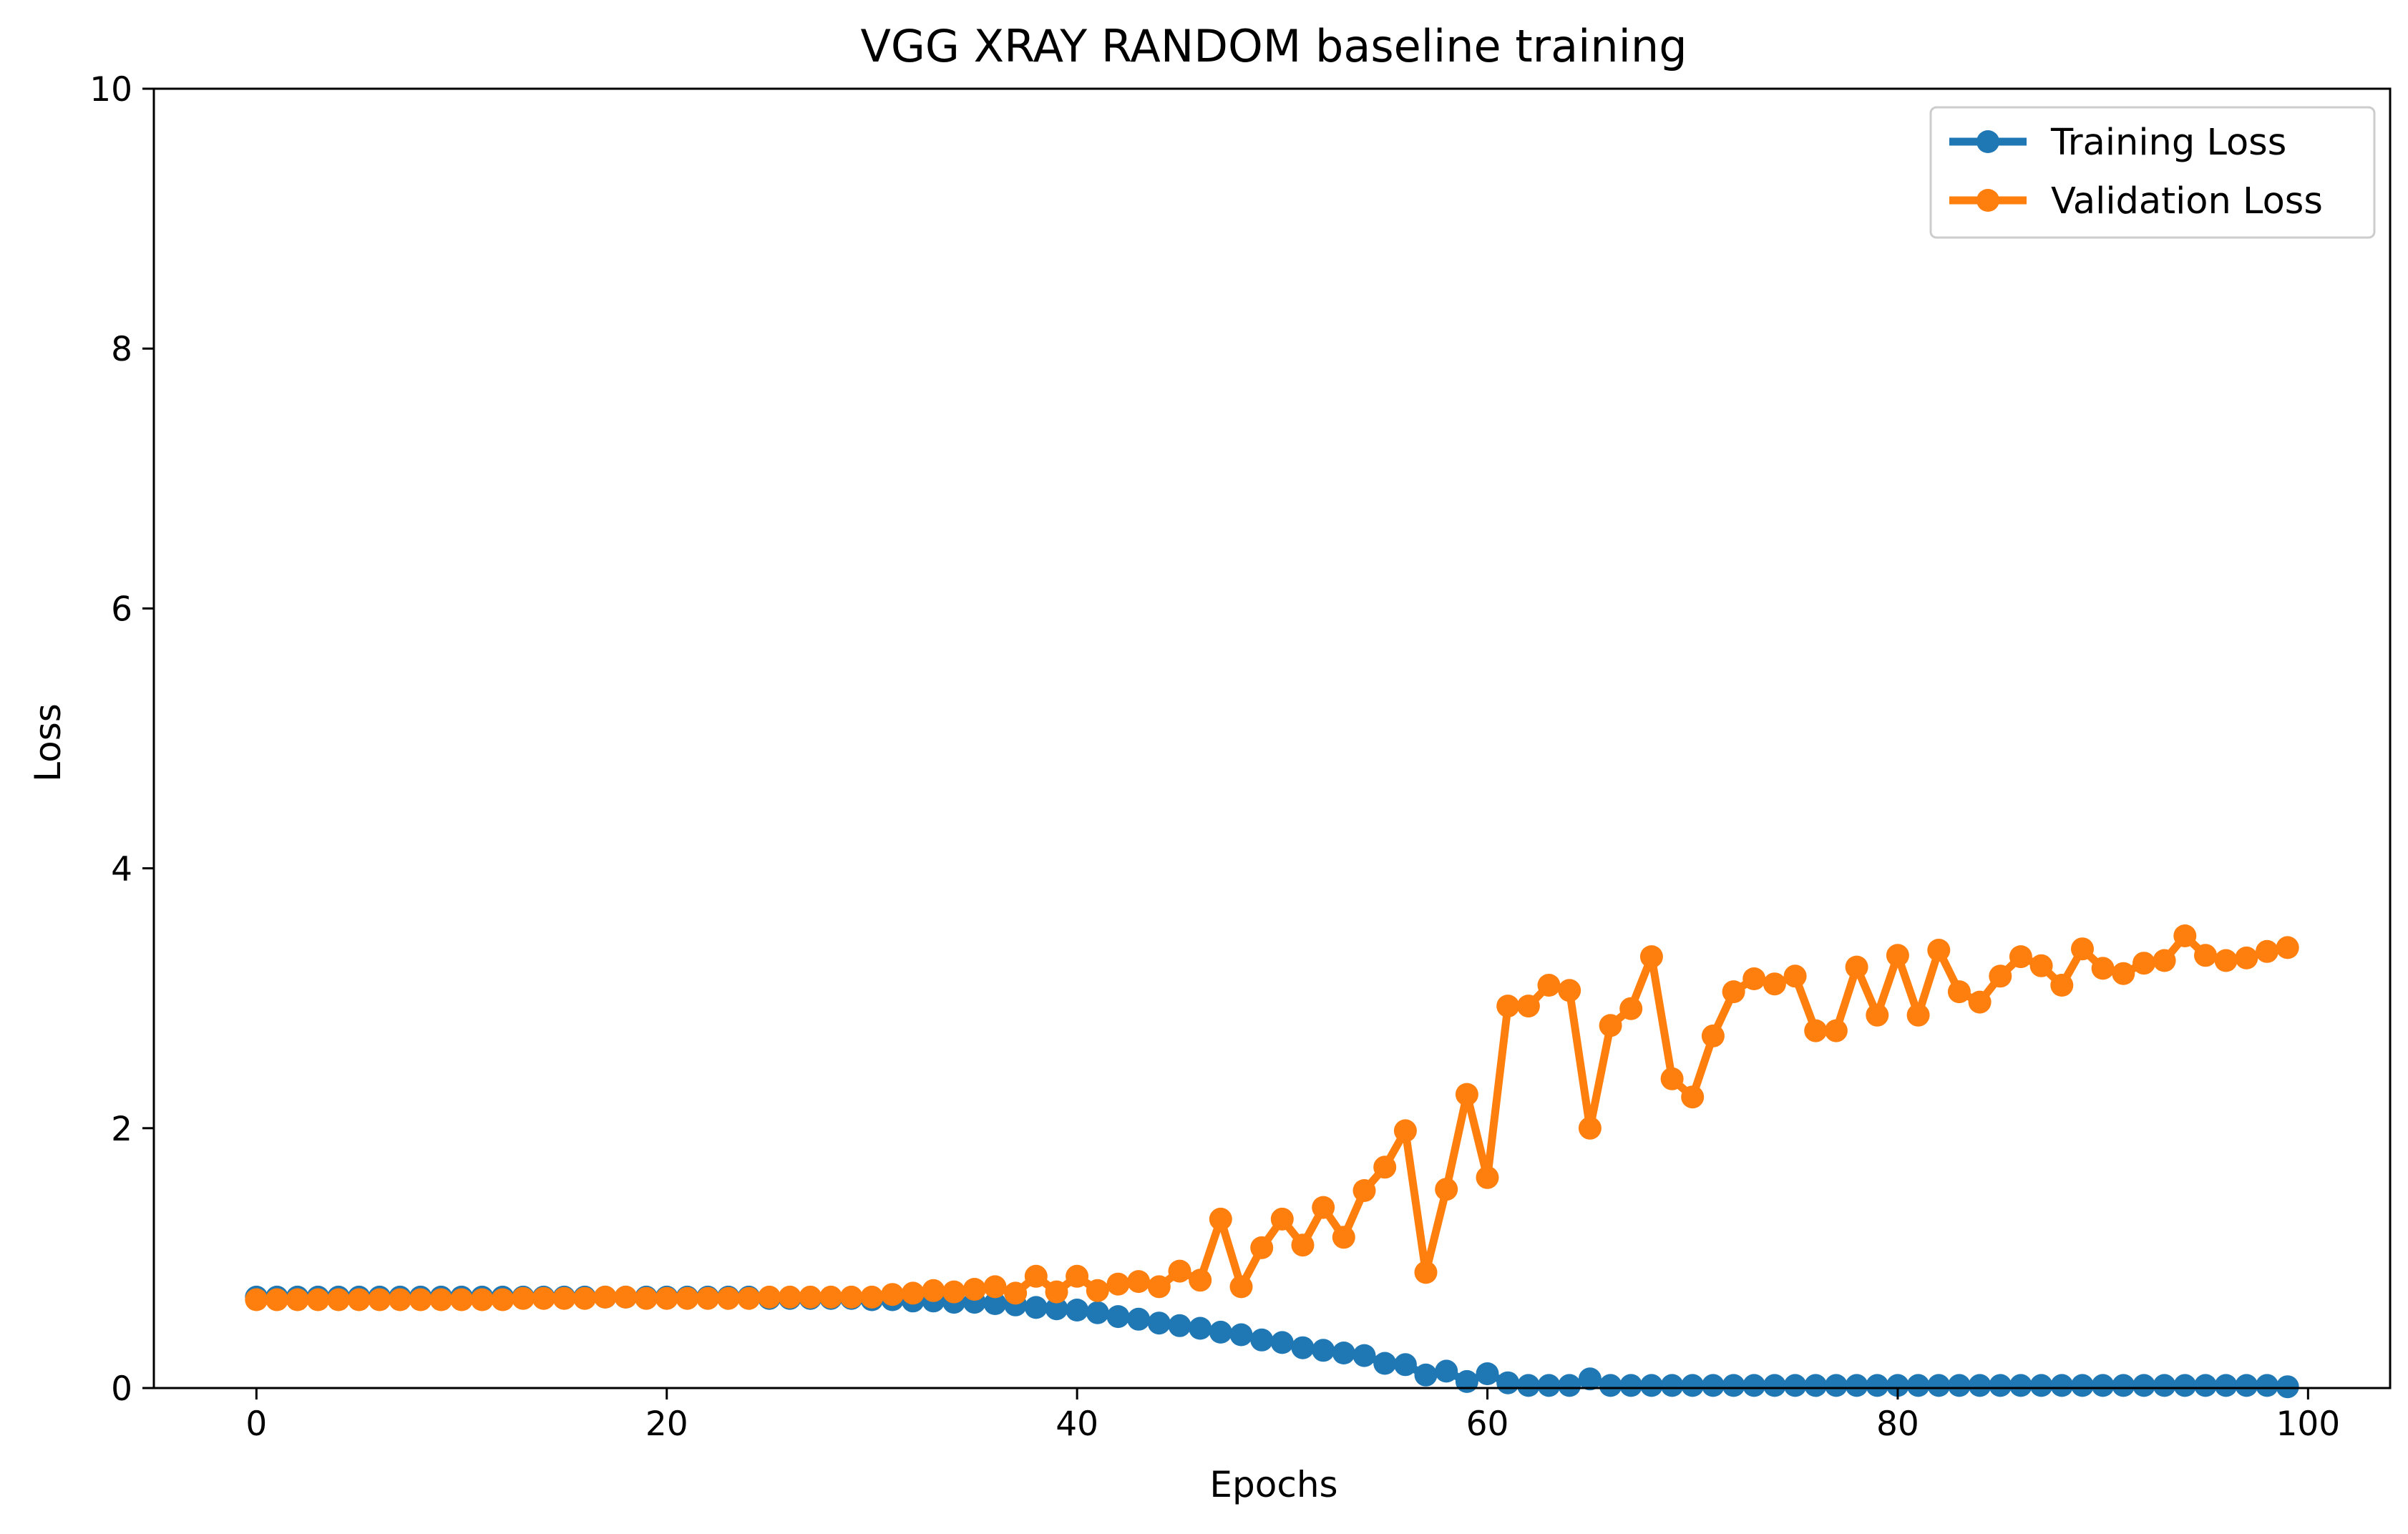 The width and height of the screenshot is (2408, 1534). Describe the element at coordinates (121, 349) in the screenshot. I see `y-tick-label: 8` at that location.